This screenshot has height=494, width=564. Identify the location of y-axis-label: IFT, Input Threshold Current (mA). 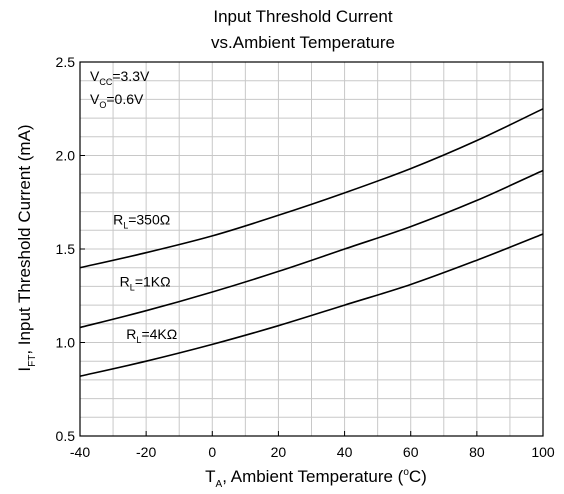
(26, 247).